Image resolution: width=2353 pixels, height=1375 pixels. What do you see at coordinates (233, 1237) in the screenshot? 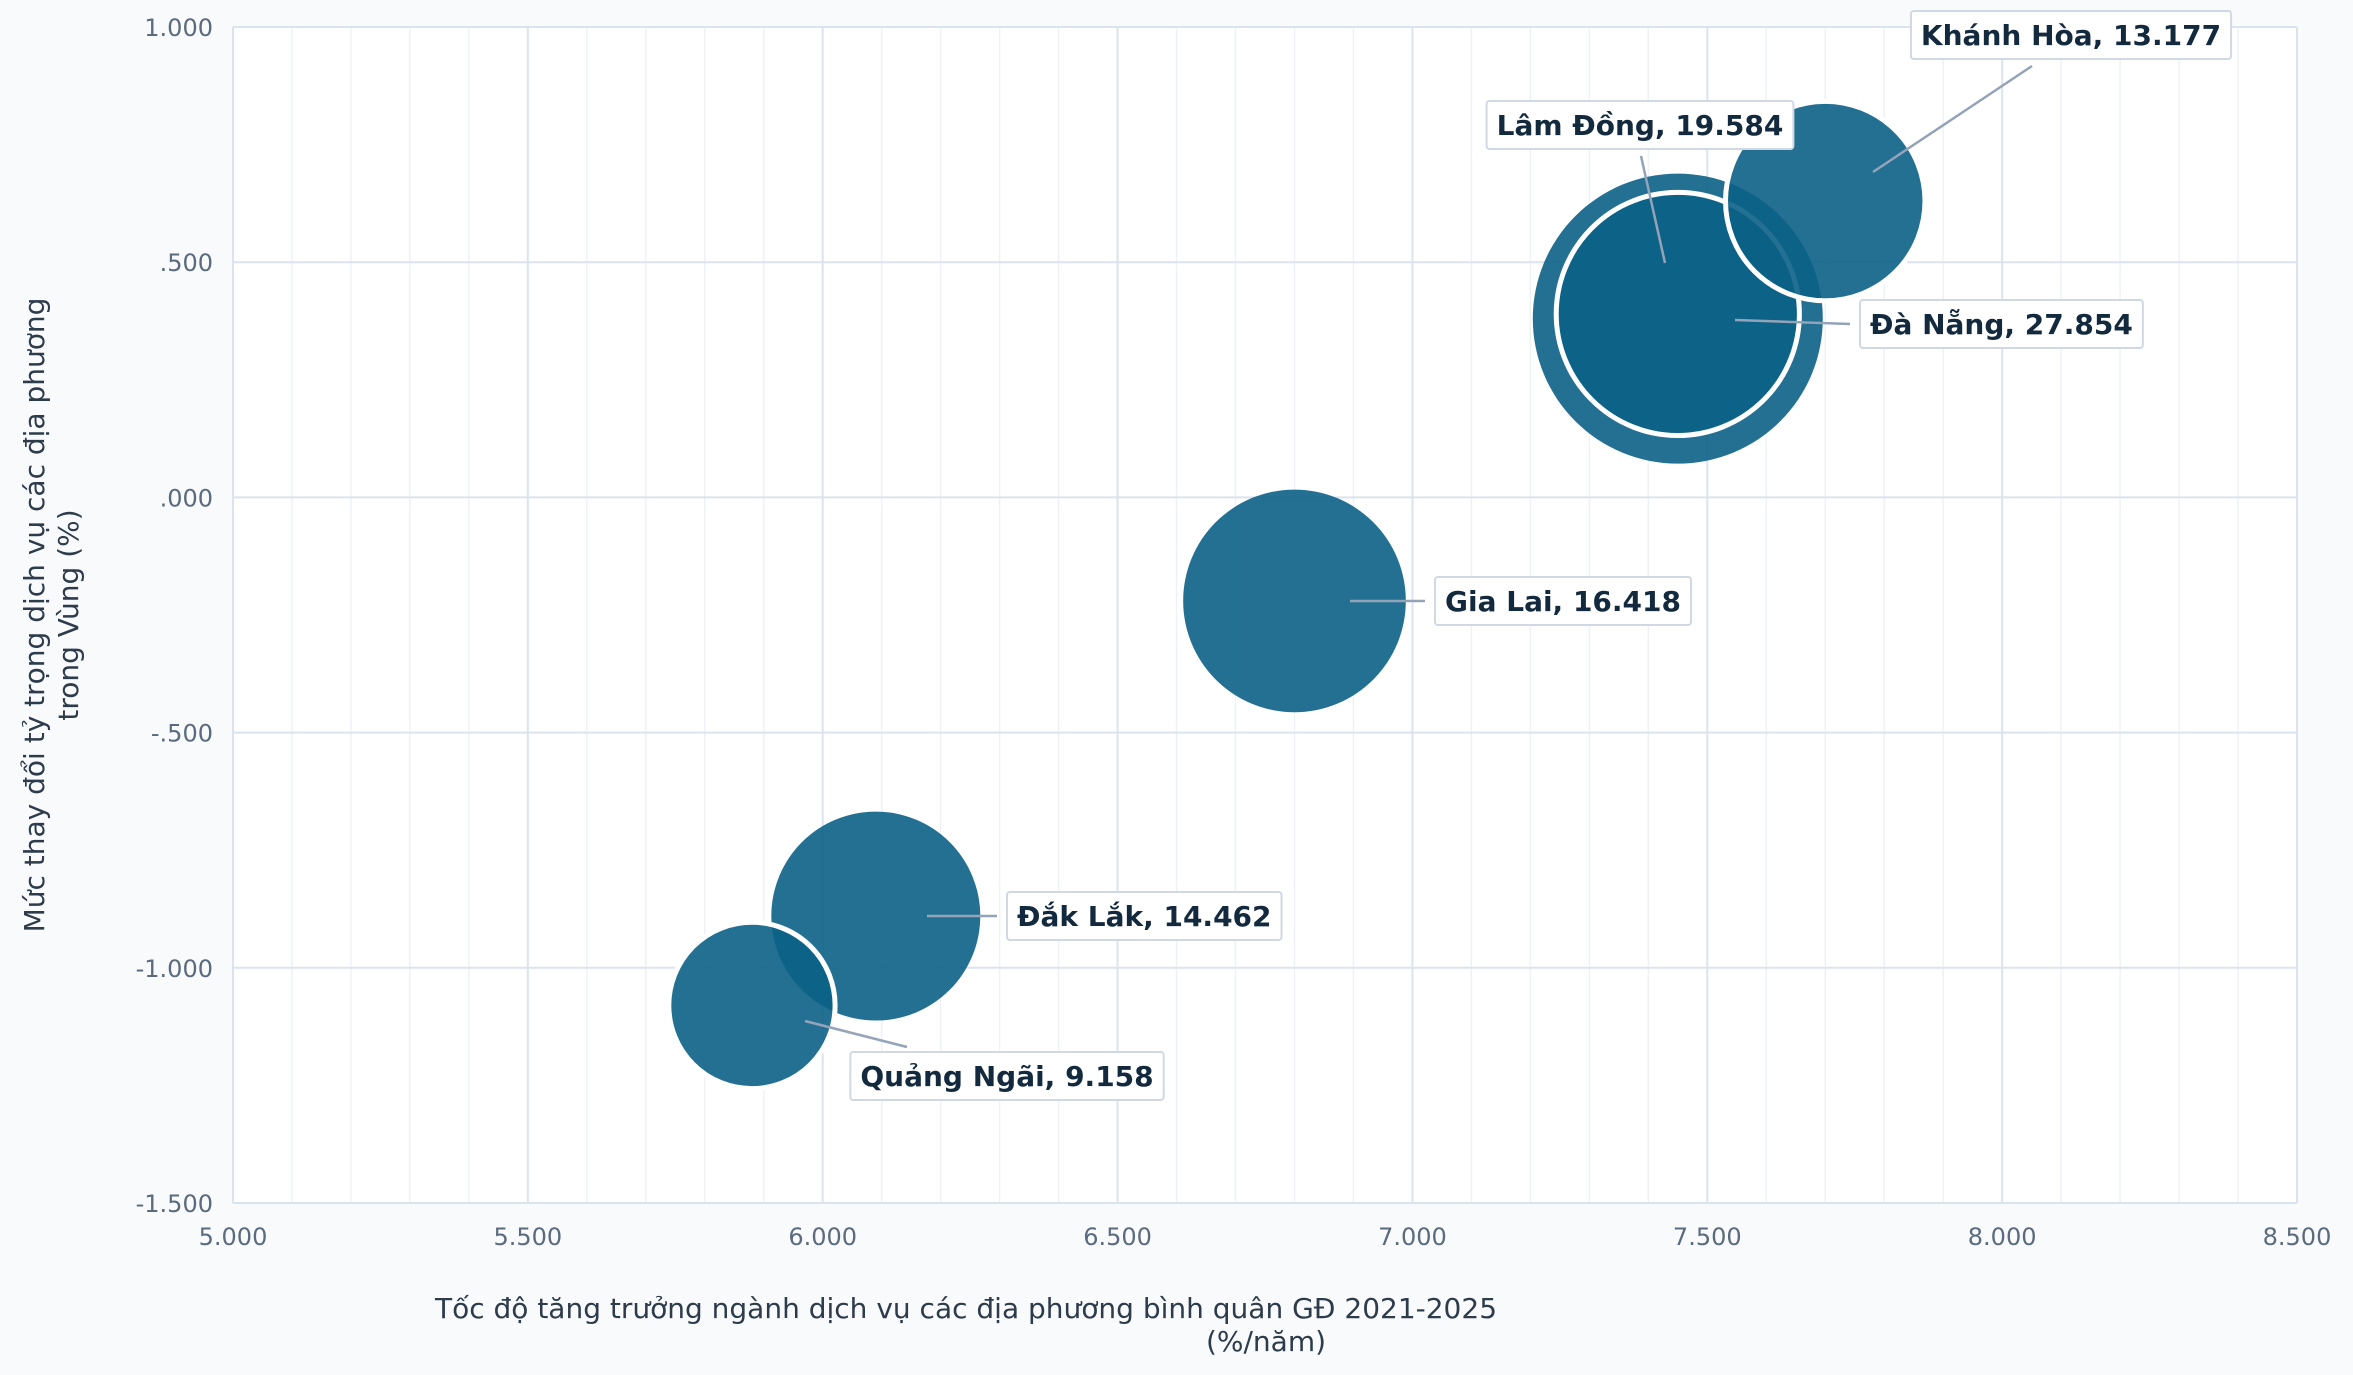
I see `x-tick-label: 5.000` at bounding box center [233, 1237].